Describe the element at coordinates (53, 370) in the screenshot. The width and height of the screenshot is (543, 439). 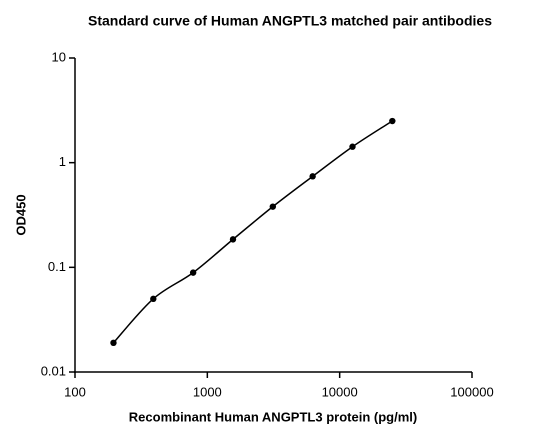
I see `y-tick-label: 0.01` at that location.